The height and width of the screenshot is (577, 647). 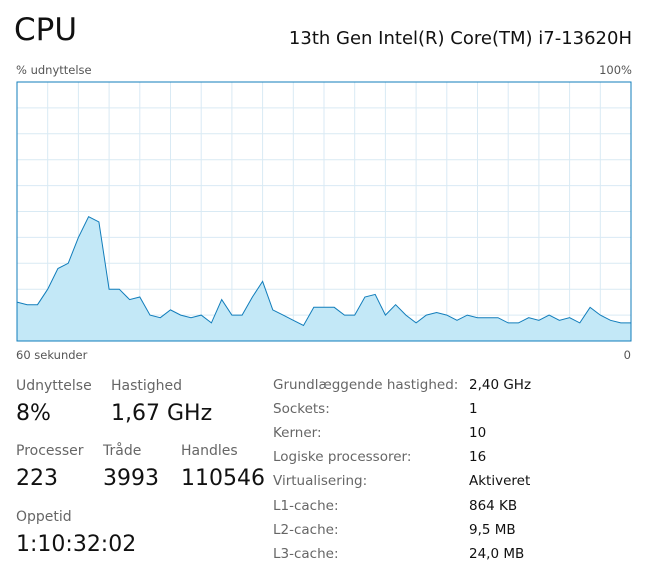 I want to click on stat-label: Handles, so click(x=209, y=451).